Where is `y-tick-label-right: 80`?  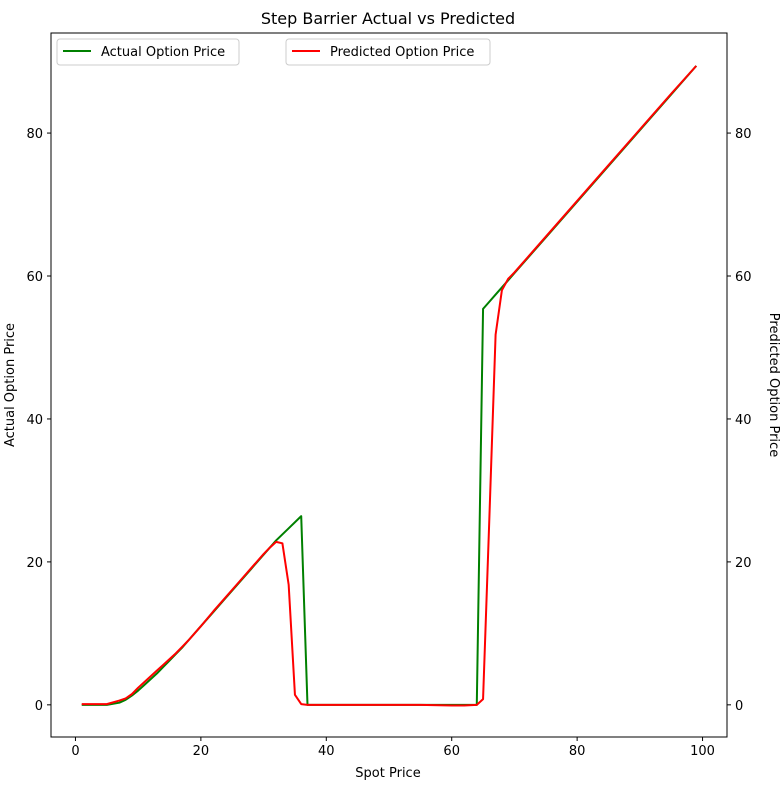
y-tick-label-right: 80 is located at coordinates (743, 134).